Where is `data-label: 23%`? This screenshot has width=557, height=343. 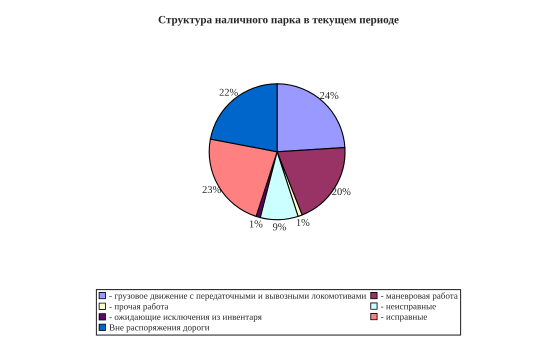
data-label: 23% is located at coordinates (211, 190).